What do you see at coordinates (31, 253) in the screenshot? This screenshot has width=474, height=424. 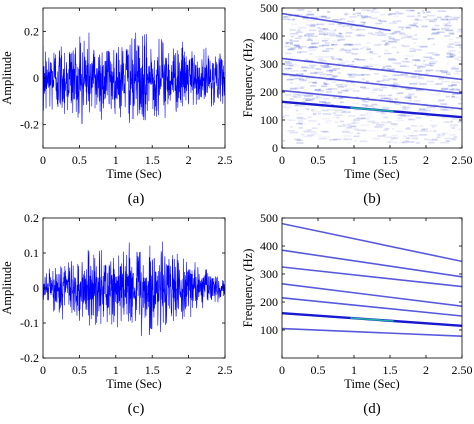 I see `y-tick-label: 0.1` at bounding box center [31, 253].